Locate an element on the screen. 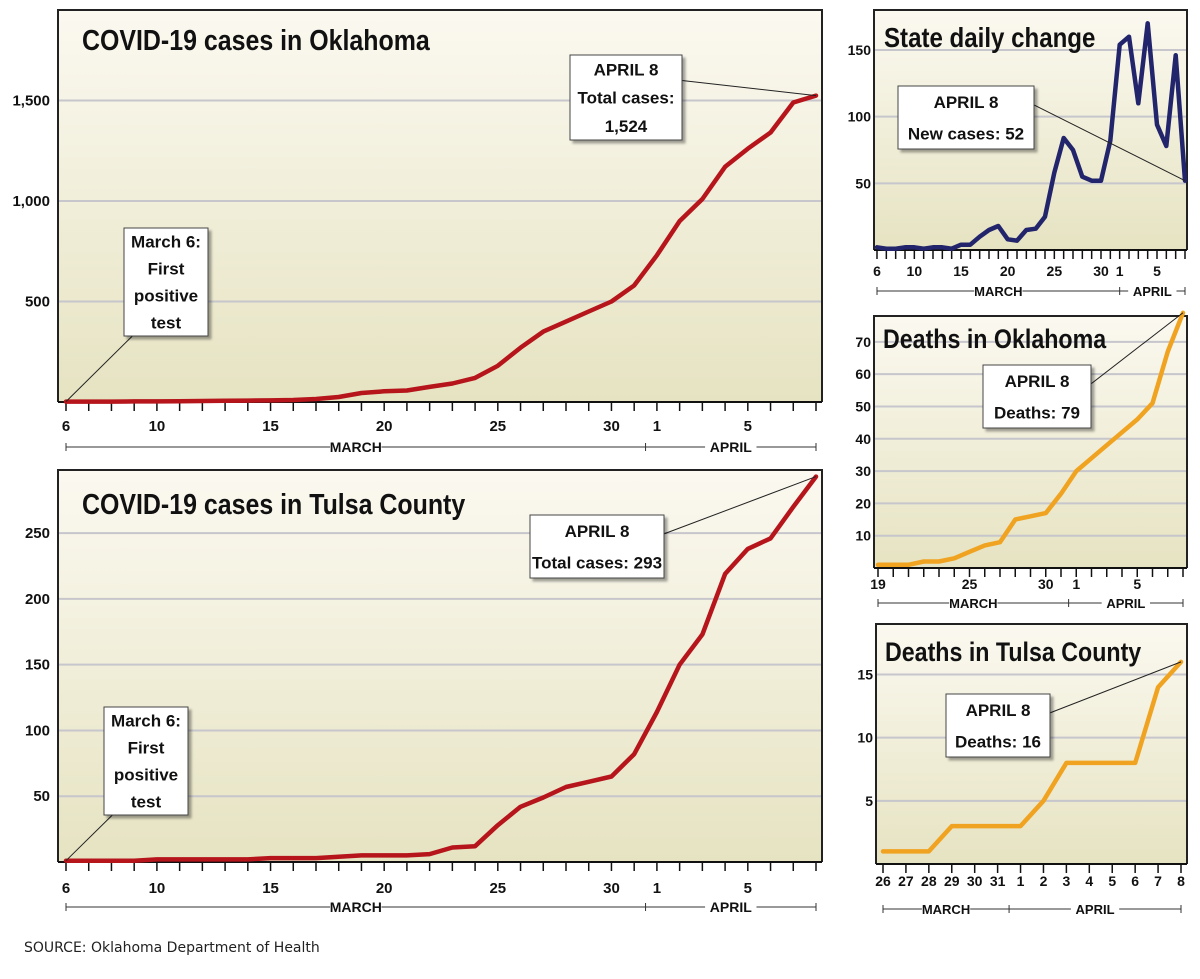  annotation-text: Total cases: is located at coordinates (625, 98).